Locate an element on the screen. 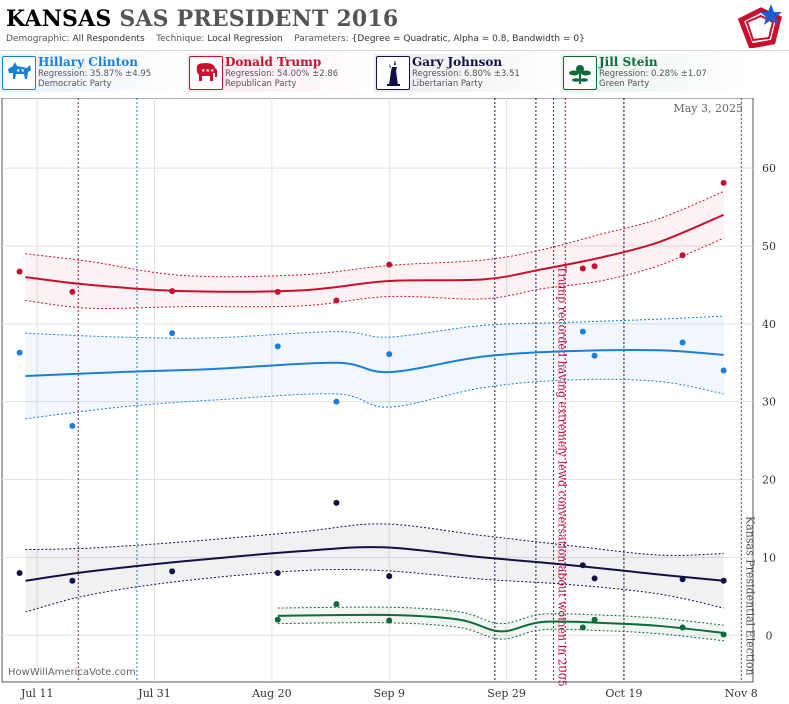 This screenshot has width=789, height=704. y-tick-label: 40 is located at coordinates (769, 324).